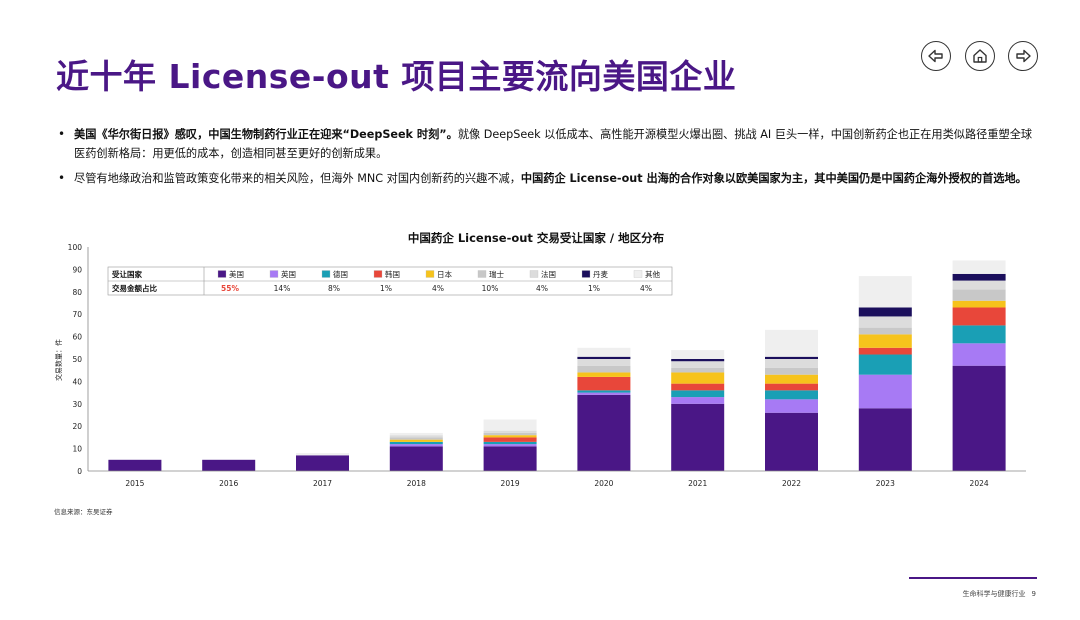 This screenshot has width=1080, height=620. I want to click on back-button, so click(936, 56).